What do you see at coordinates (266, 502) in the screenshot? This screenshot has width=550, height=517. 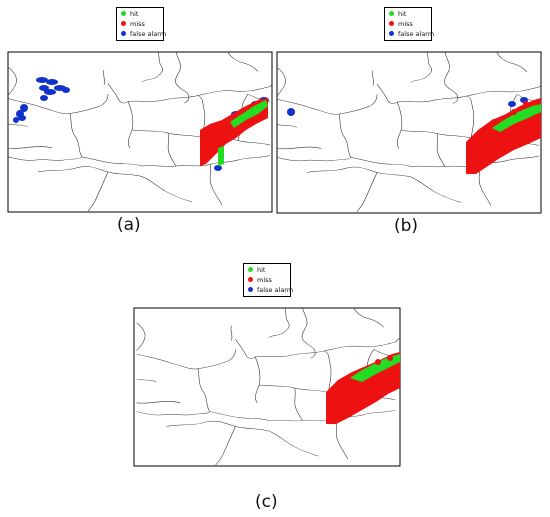 I see `caption-c: (c)` at bounding box center [266, 502].